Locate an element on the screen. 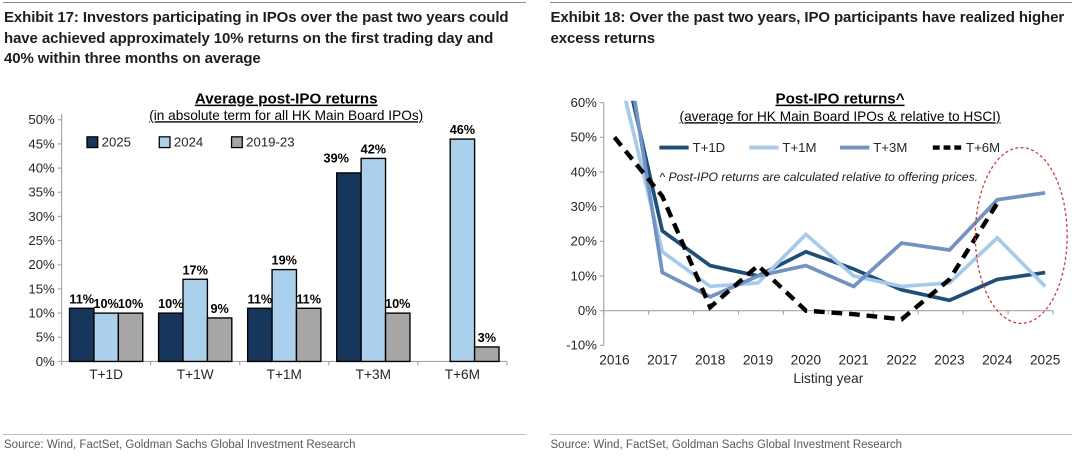 Image resolution: width=1080 pixels, height=459 pixels. bar-value-label: 19% is located at coordinates (284, 261).